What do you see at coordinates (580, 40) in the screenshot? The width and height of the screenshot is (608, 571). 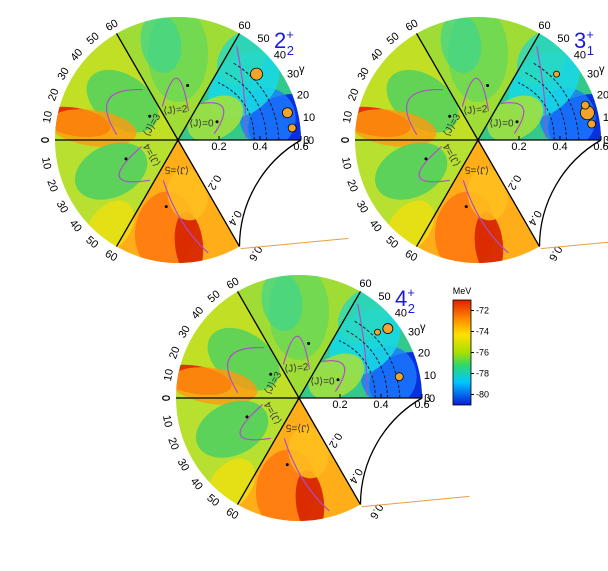 I see `state-label-main: 3` at bounding box center [580, 40].